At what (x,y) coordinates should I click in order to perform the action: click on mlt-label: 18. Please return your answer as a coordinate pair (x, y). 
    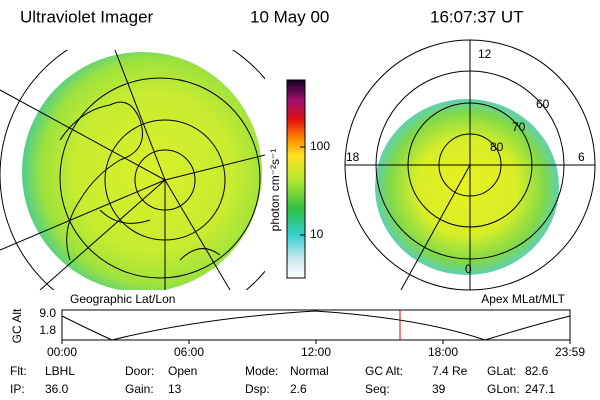
    Looking at the image, I should click on (353, 157).